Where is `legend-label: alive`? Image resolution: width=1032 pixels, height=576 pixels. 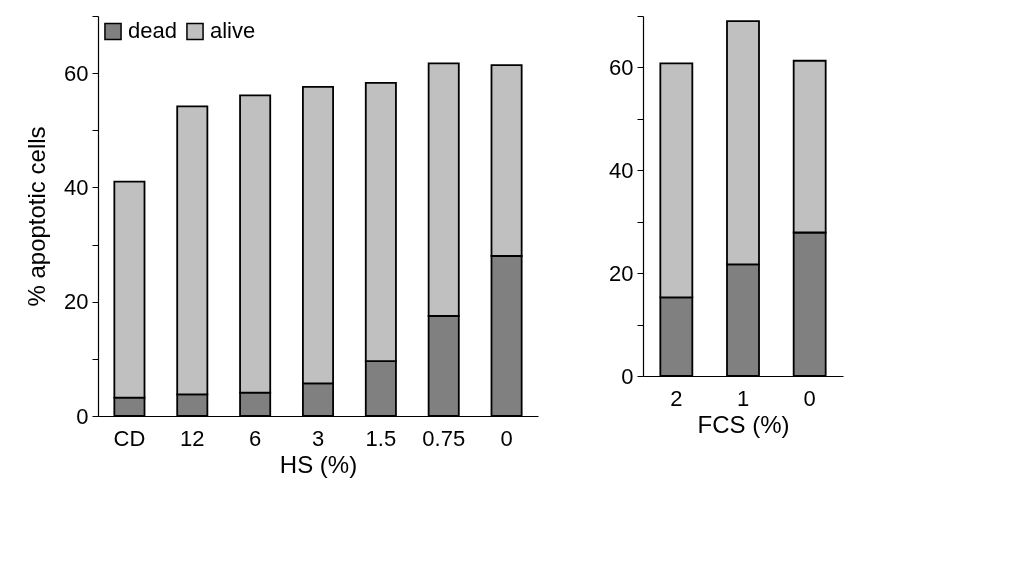
legend-label: alive is located at coordinates (233, 31).